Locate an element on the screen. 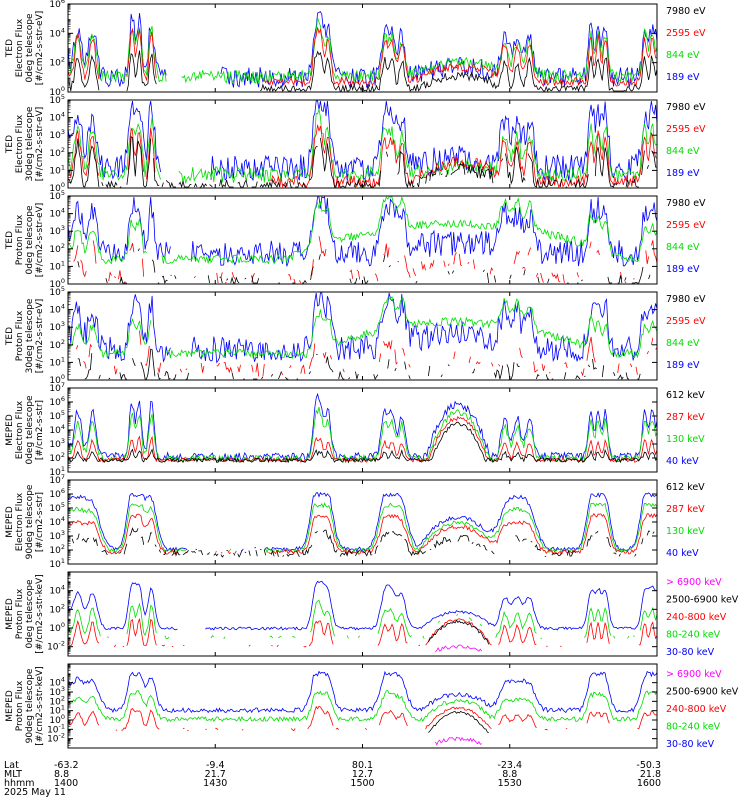  legend-entry: 130 keV is located at coordinates (685, 531).